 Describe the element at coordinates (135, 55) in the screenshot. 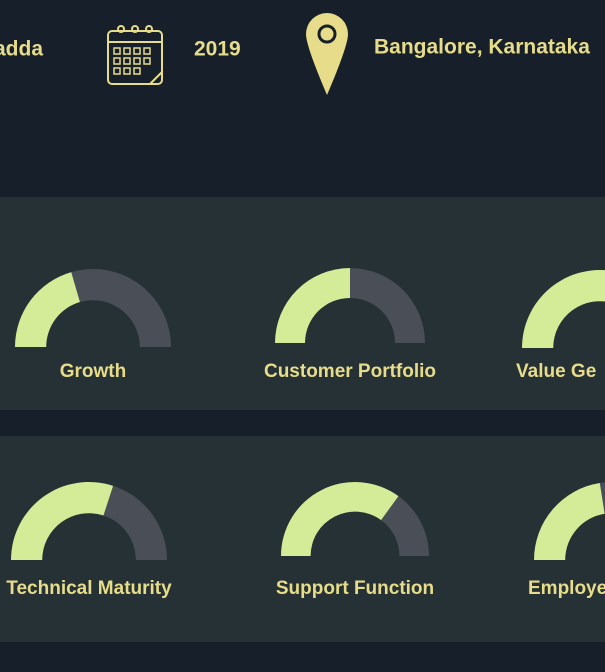

I see `calendar-icon` at that location.